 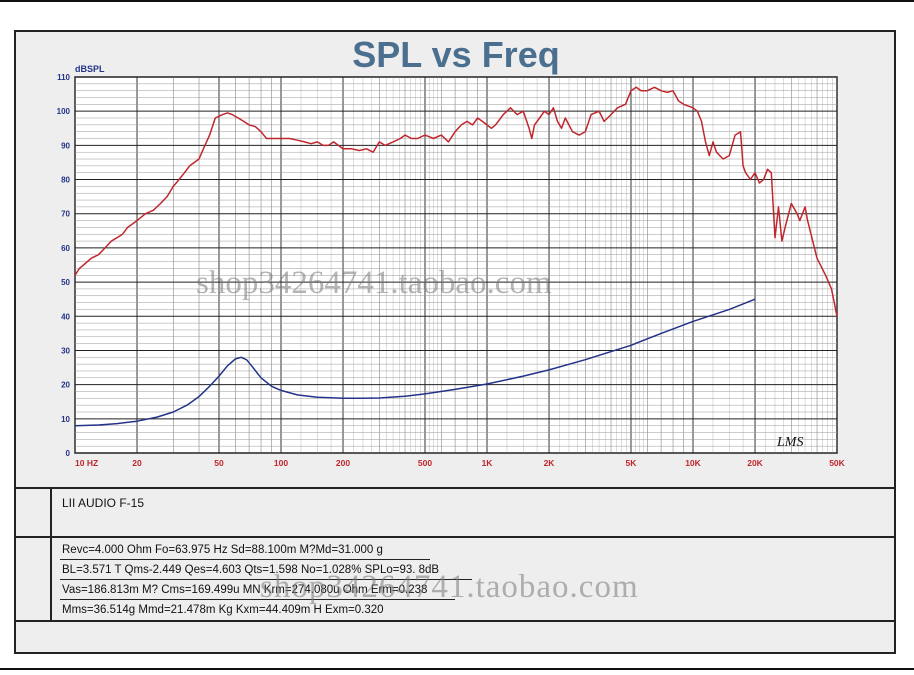 I want to click on info-left-divider, so click(x=51, y=553).